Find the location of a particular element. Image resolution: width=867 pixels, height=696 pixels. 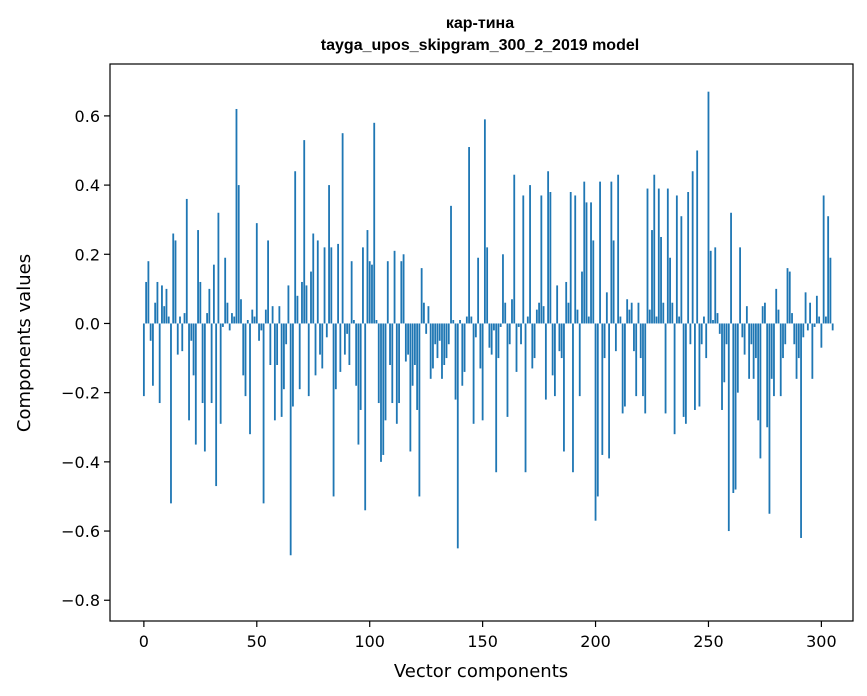

y-tick-label: −0.4 is located at coordinates (80, 462).